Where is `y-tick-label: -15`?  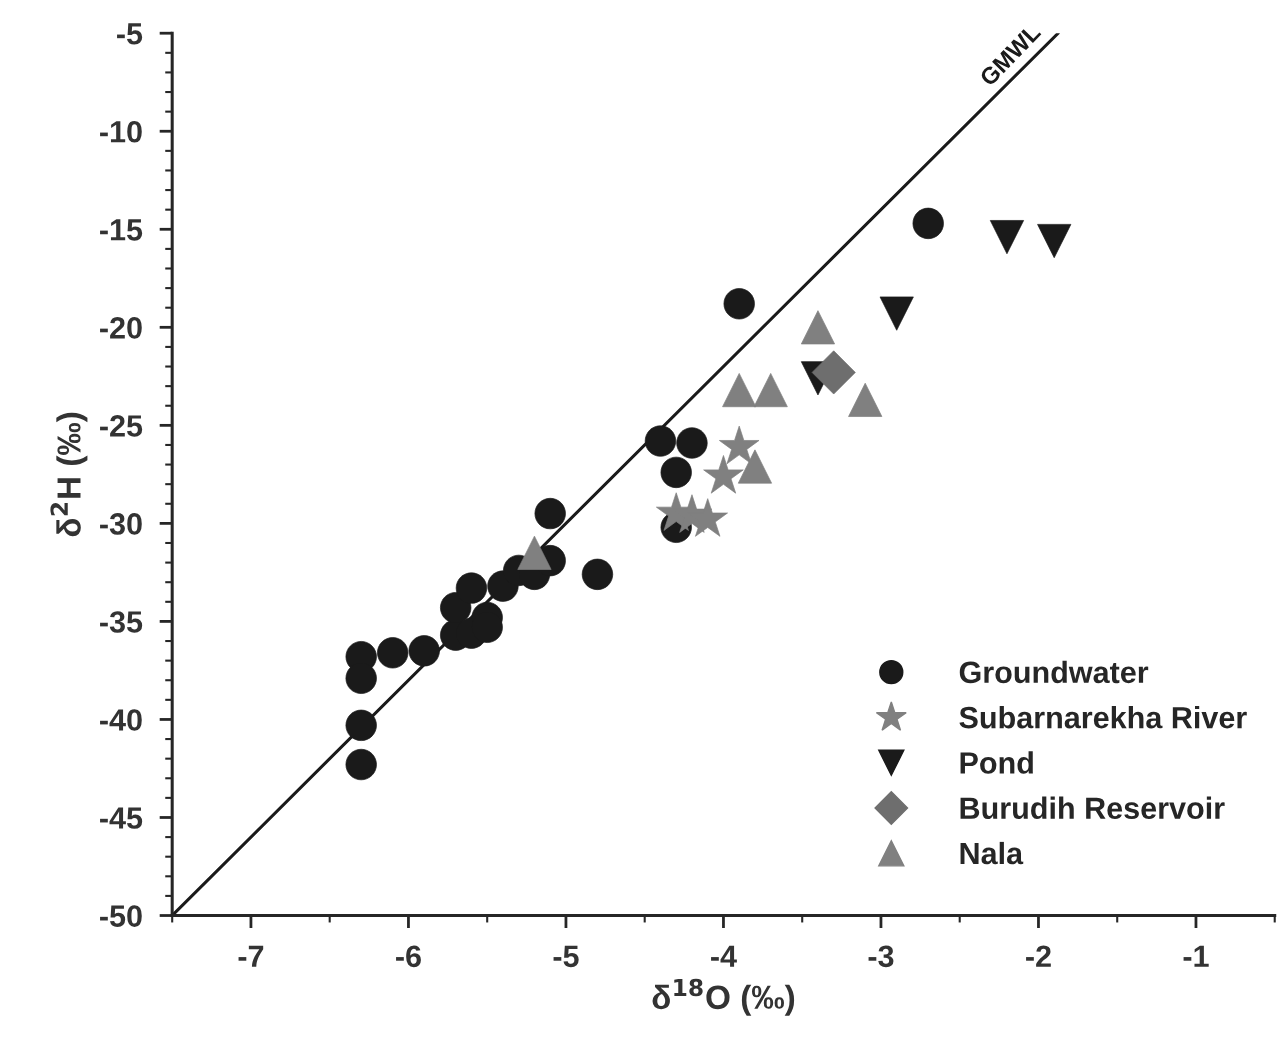 y-tick-label: -15 is located at coordinates (121, 230).